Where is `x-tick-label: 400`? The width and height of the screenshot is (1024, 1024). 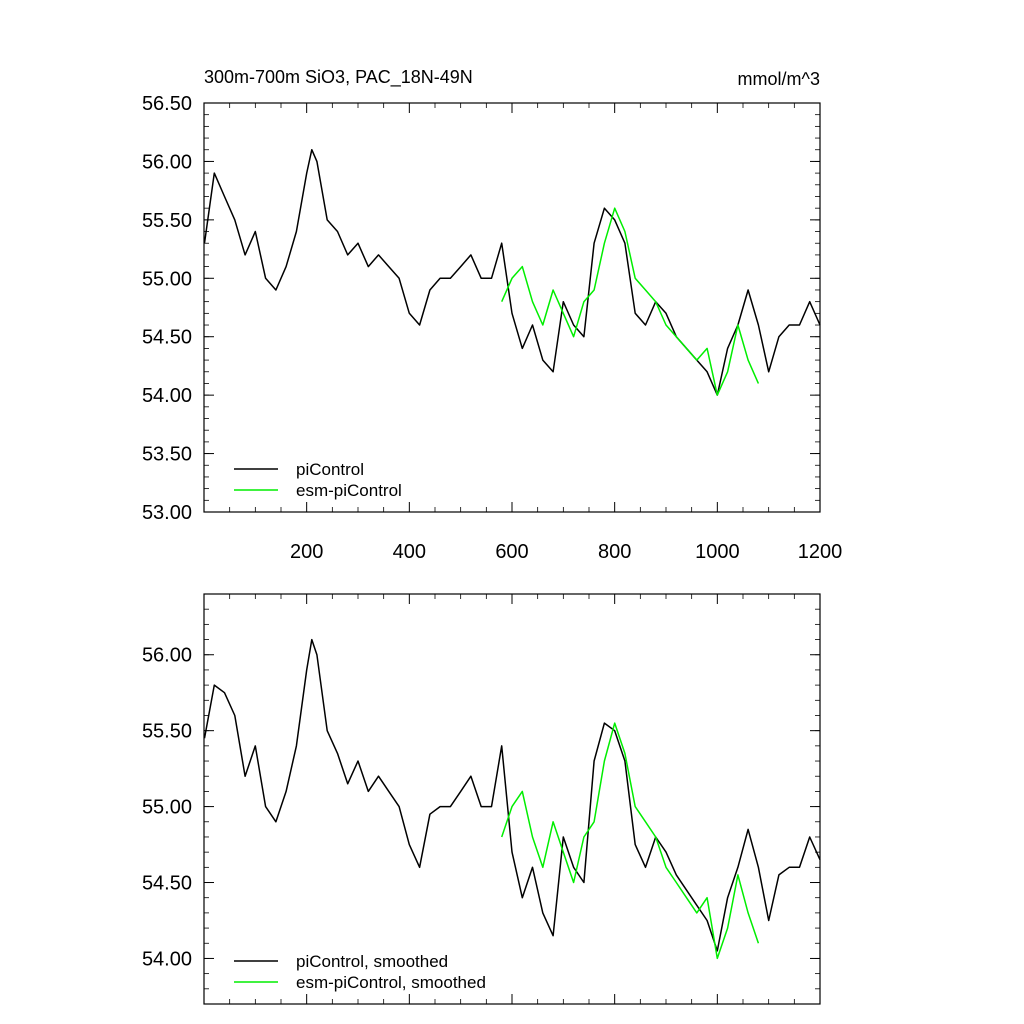
x-tick-label: 400 is located at coordinates (409, 552).